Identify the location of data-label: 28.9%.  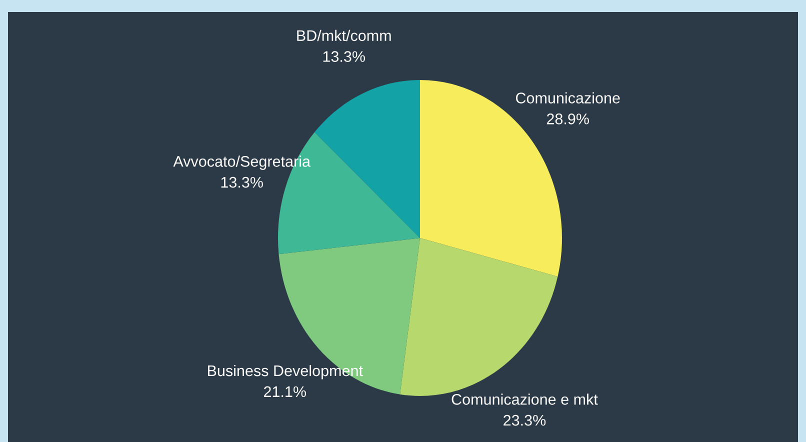
(567, 119).